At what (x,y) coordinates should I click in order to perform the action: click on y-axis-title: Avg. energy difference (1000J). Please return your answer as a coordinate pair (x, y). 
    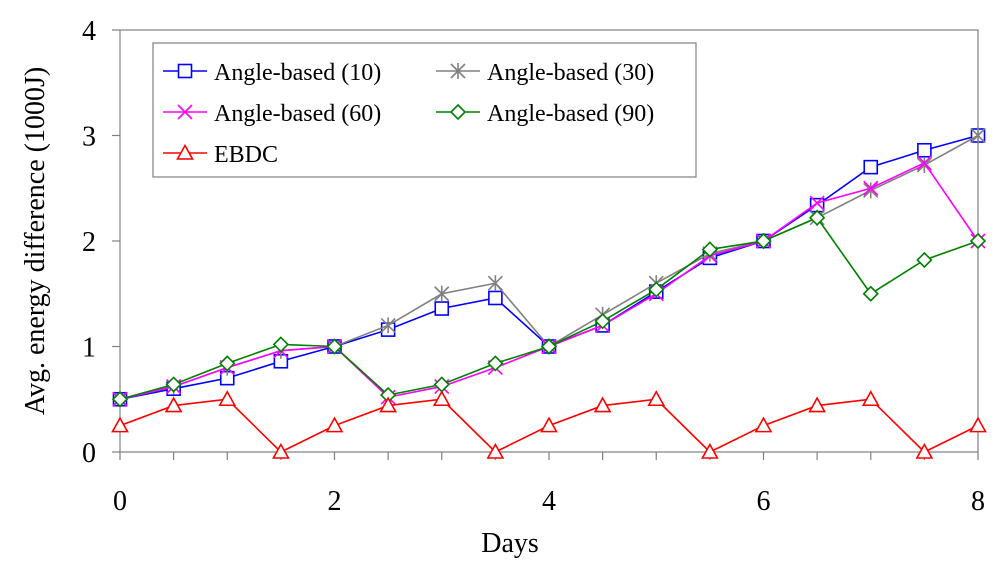
    Looking at the image, I should click on (35, 241).